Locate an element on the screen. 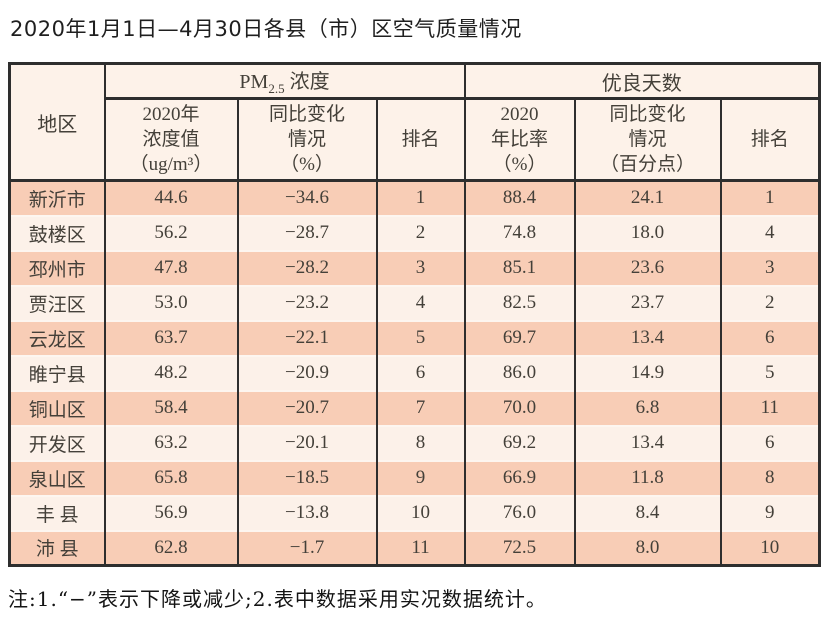  region-cell: 新沂市 is located at coordinates (57, 197).